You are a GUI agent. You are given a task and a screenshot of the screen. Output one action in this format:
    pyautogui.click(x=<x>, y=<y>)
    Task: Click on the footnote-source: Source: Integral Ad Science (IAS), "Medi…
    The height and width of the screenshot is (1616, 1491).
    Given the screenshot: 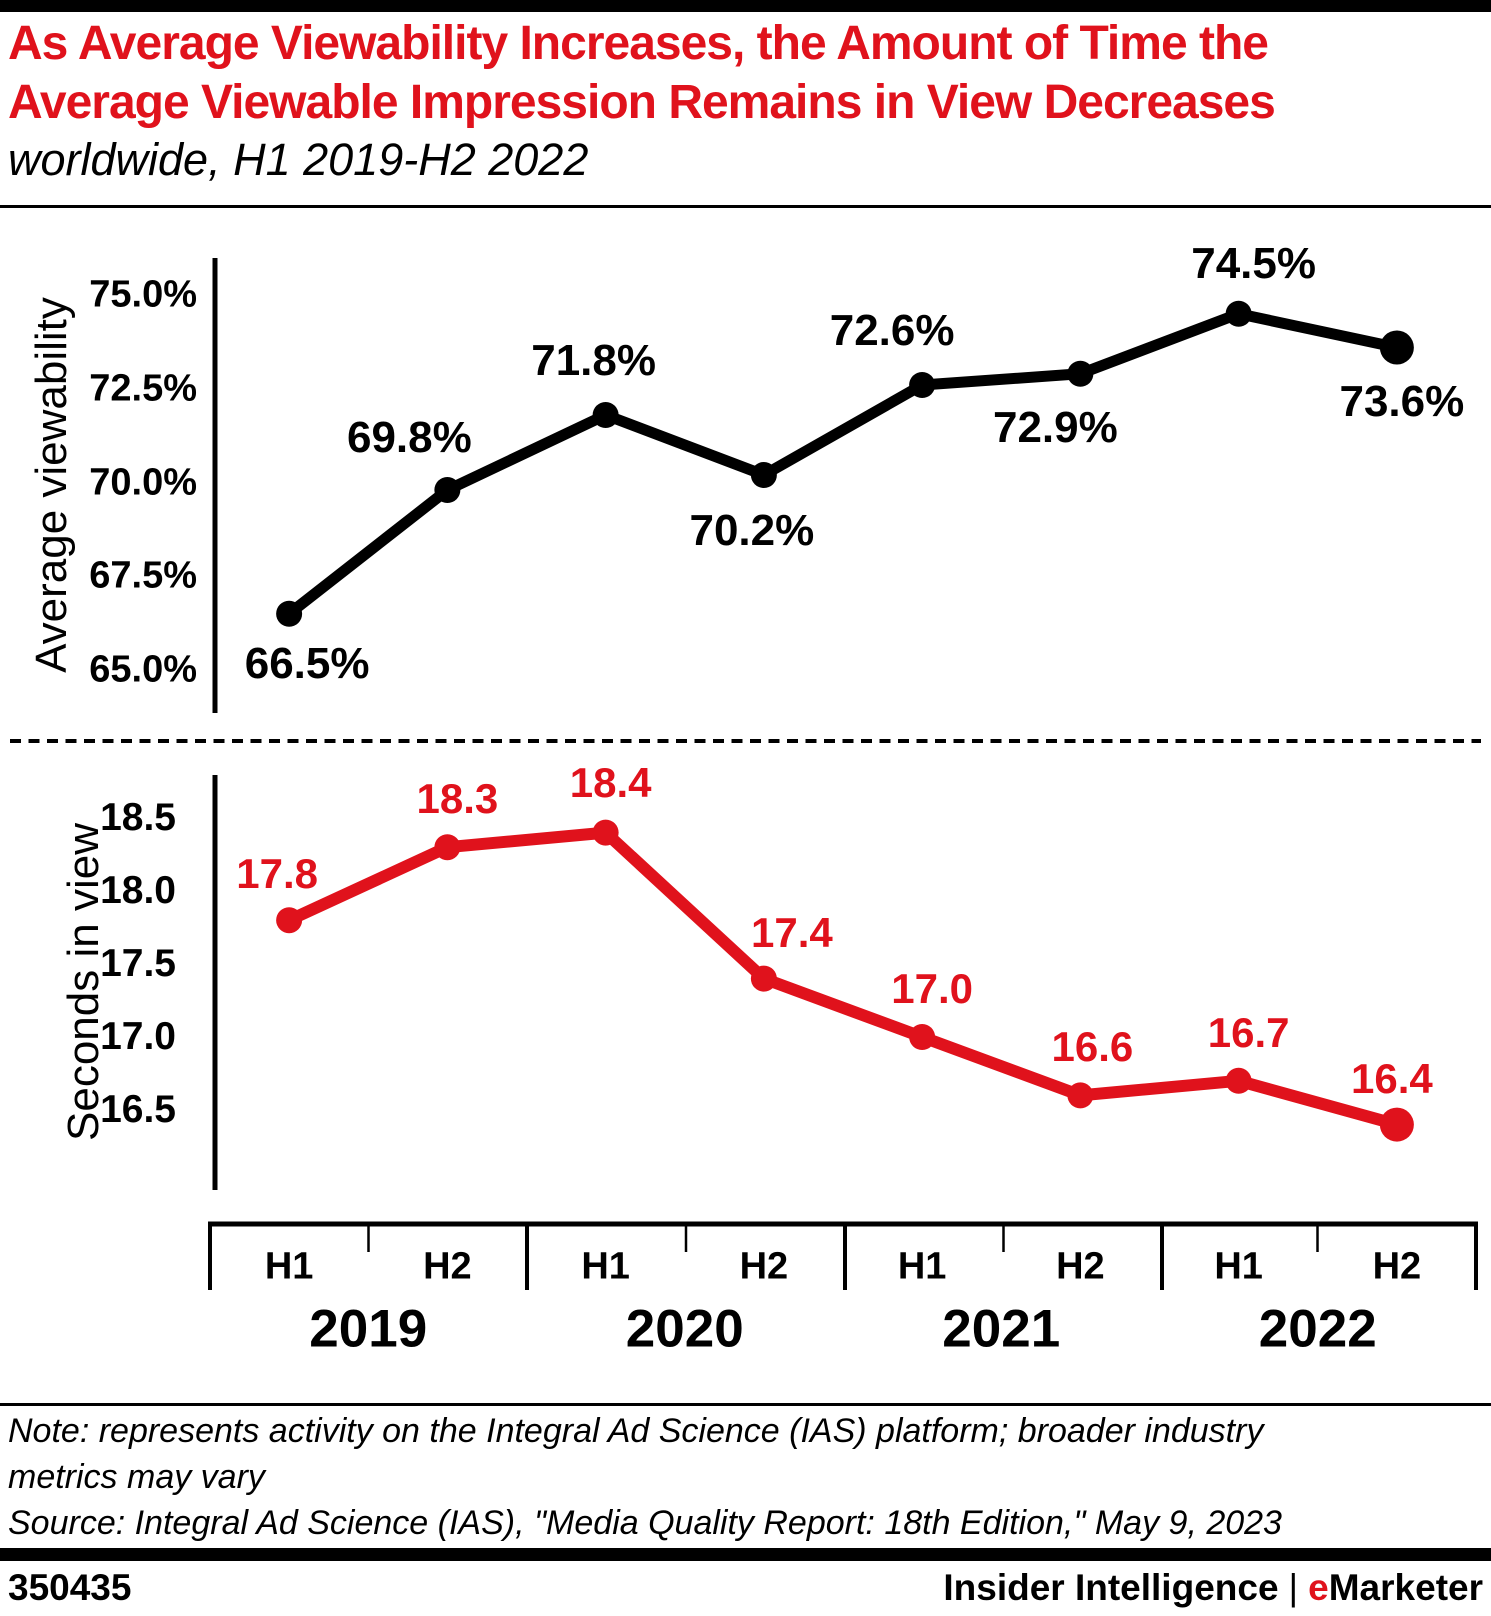 What is the action you would take?
    pyautogui.click(x=645, y=1523)
    